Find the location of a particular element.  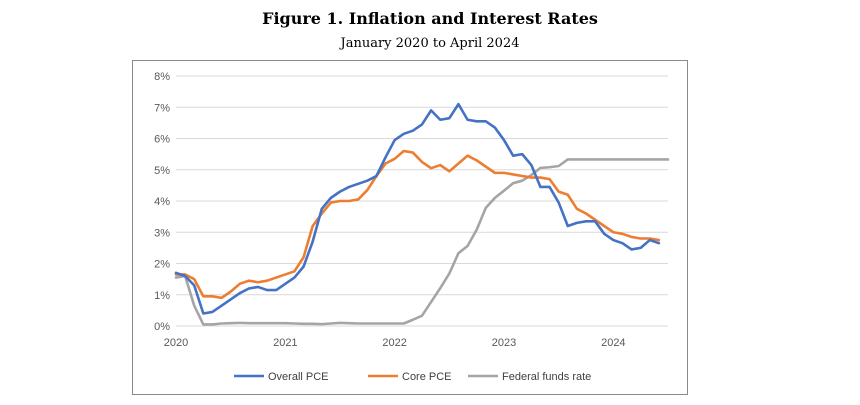

legend-label: Federal funds rate is located at coordinates (546, 377).